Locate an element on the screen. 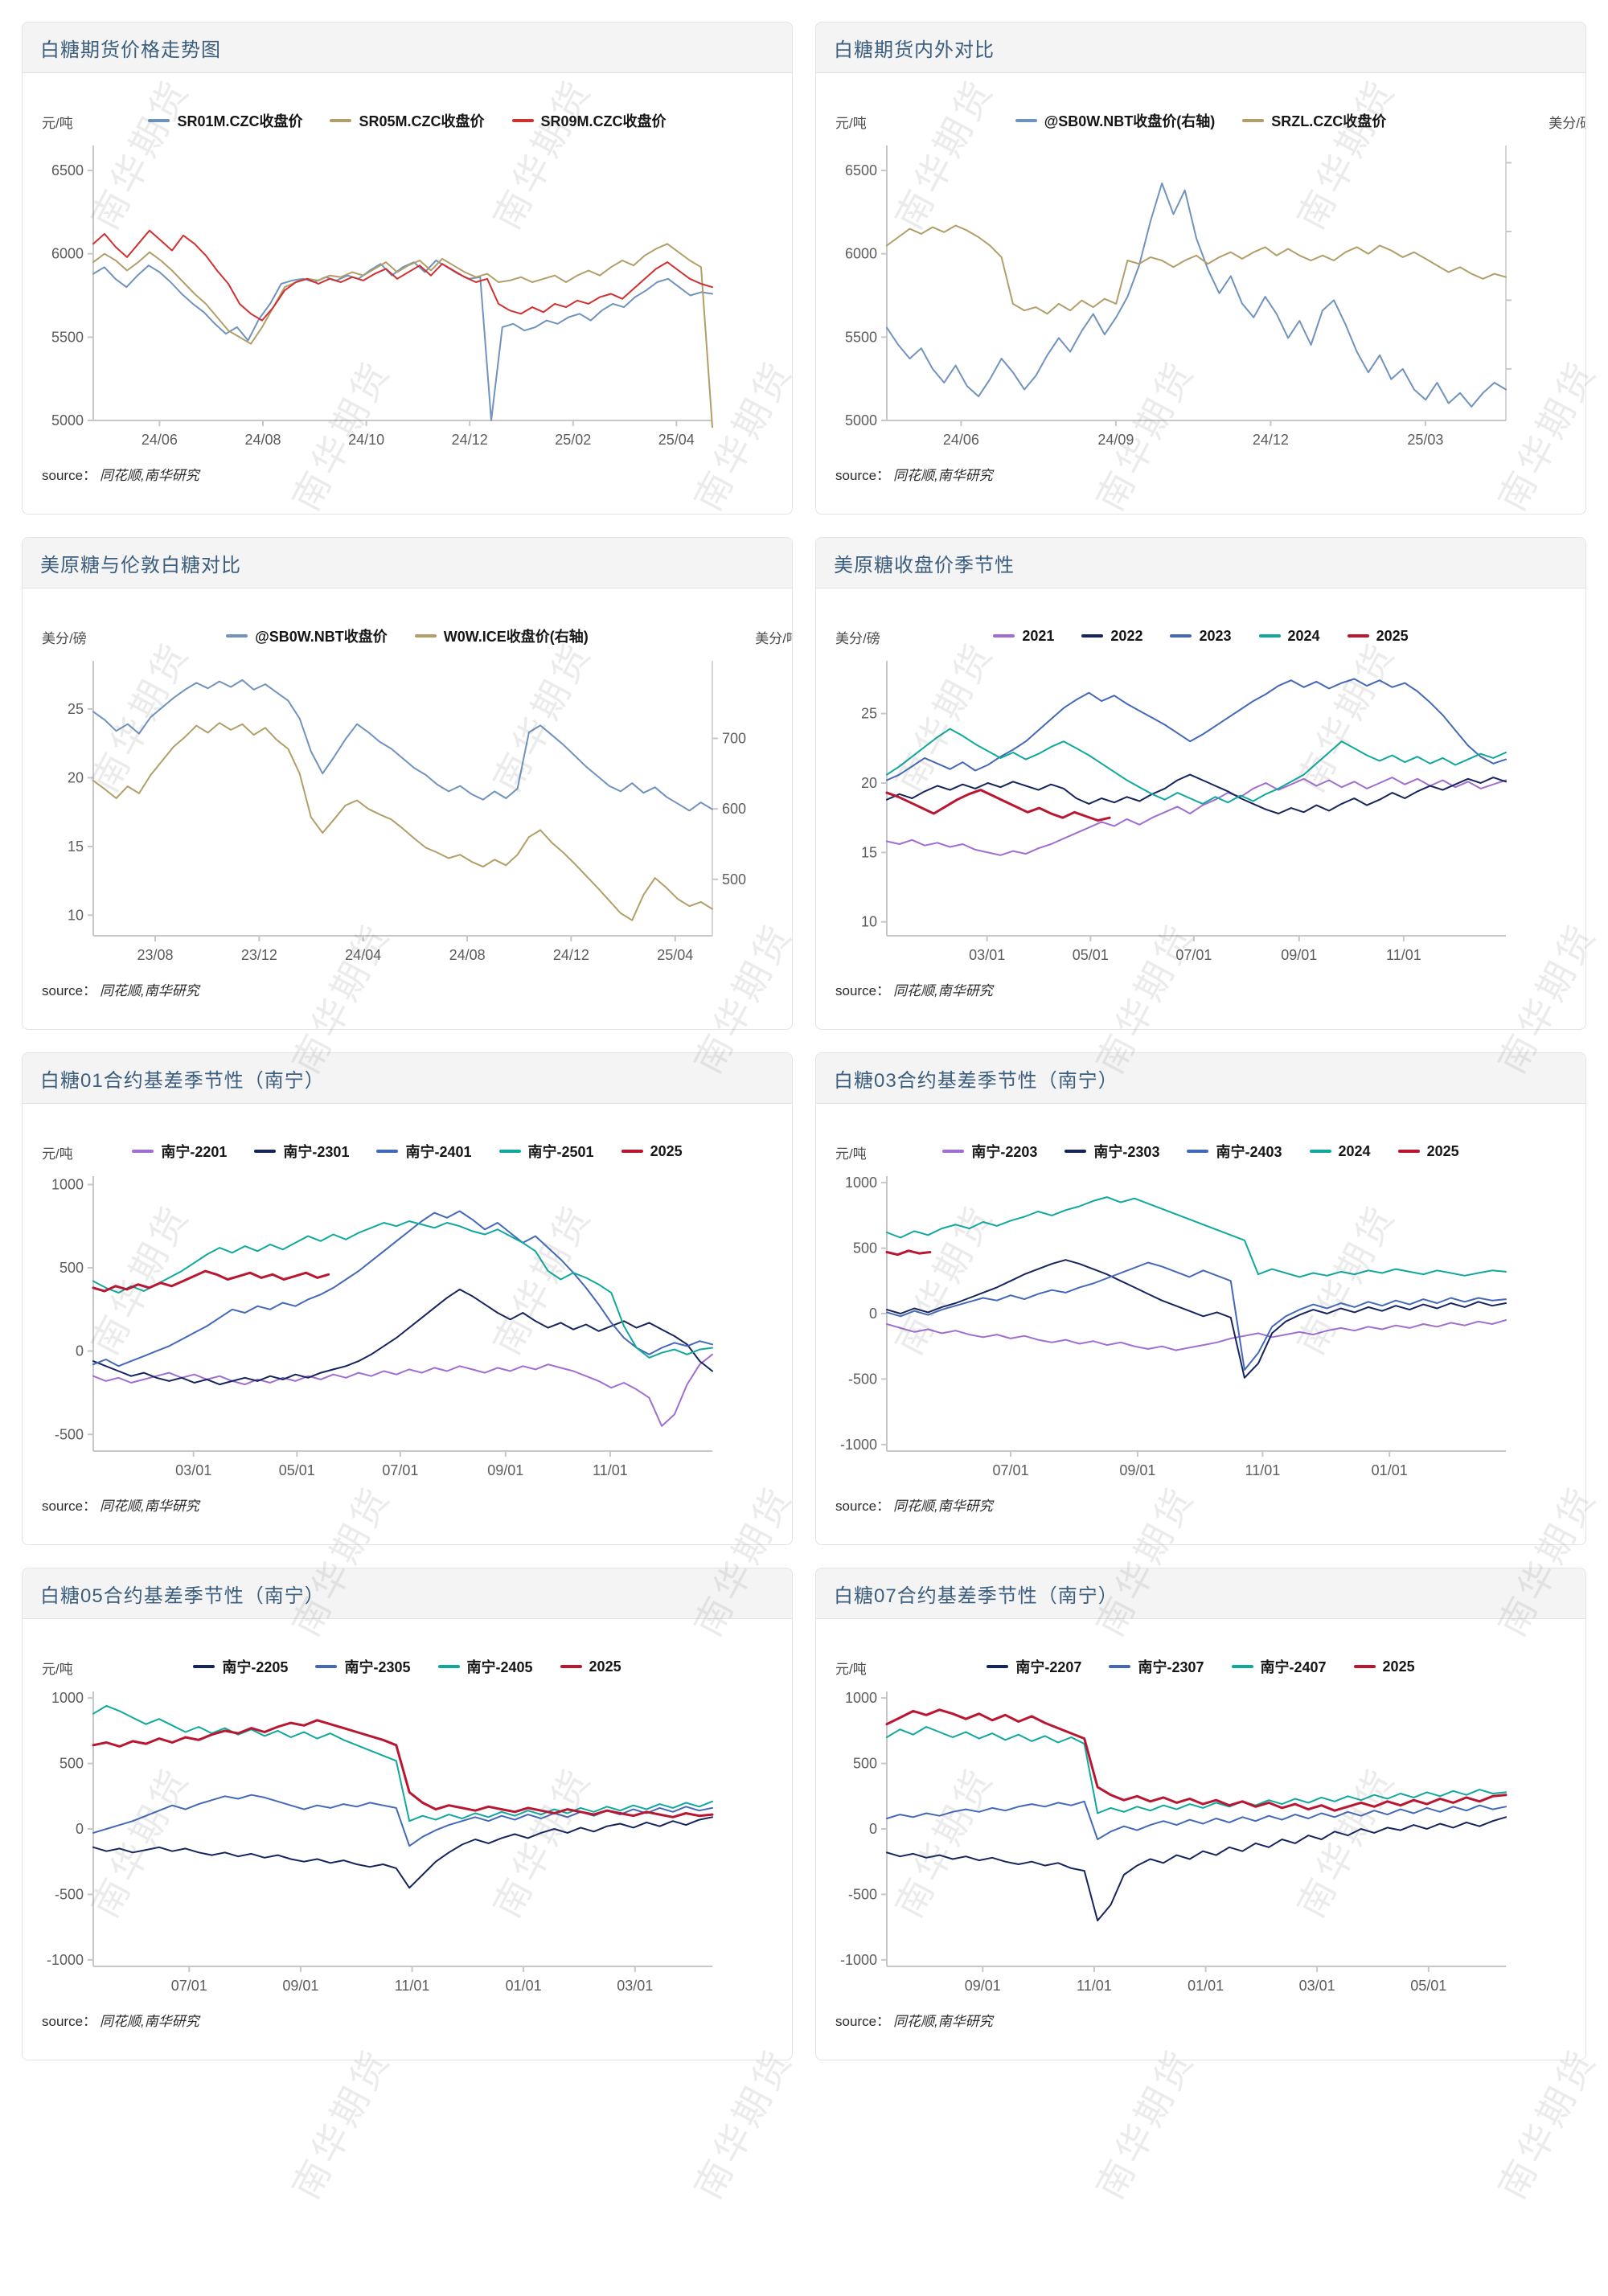 Image resolution: width=1608 pixels, height=2296 pixels. legend-item: 南宁-2403 is located at coordinates (1234, 1151).